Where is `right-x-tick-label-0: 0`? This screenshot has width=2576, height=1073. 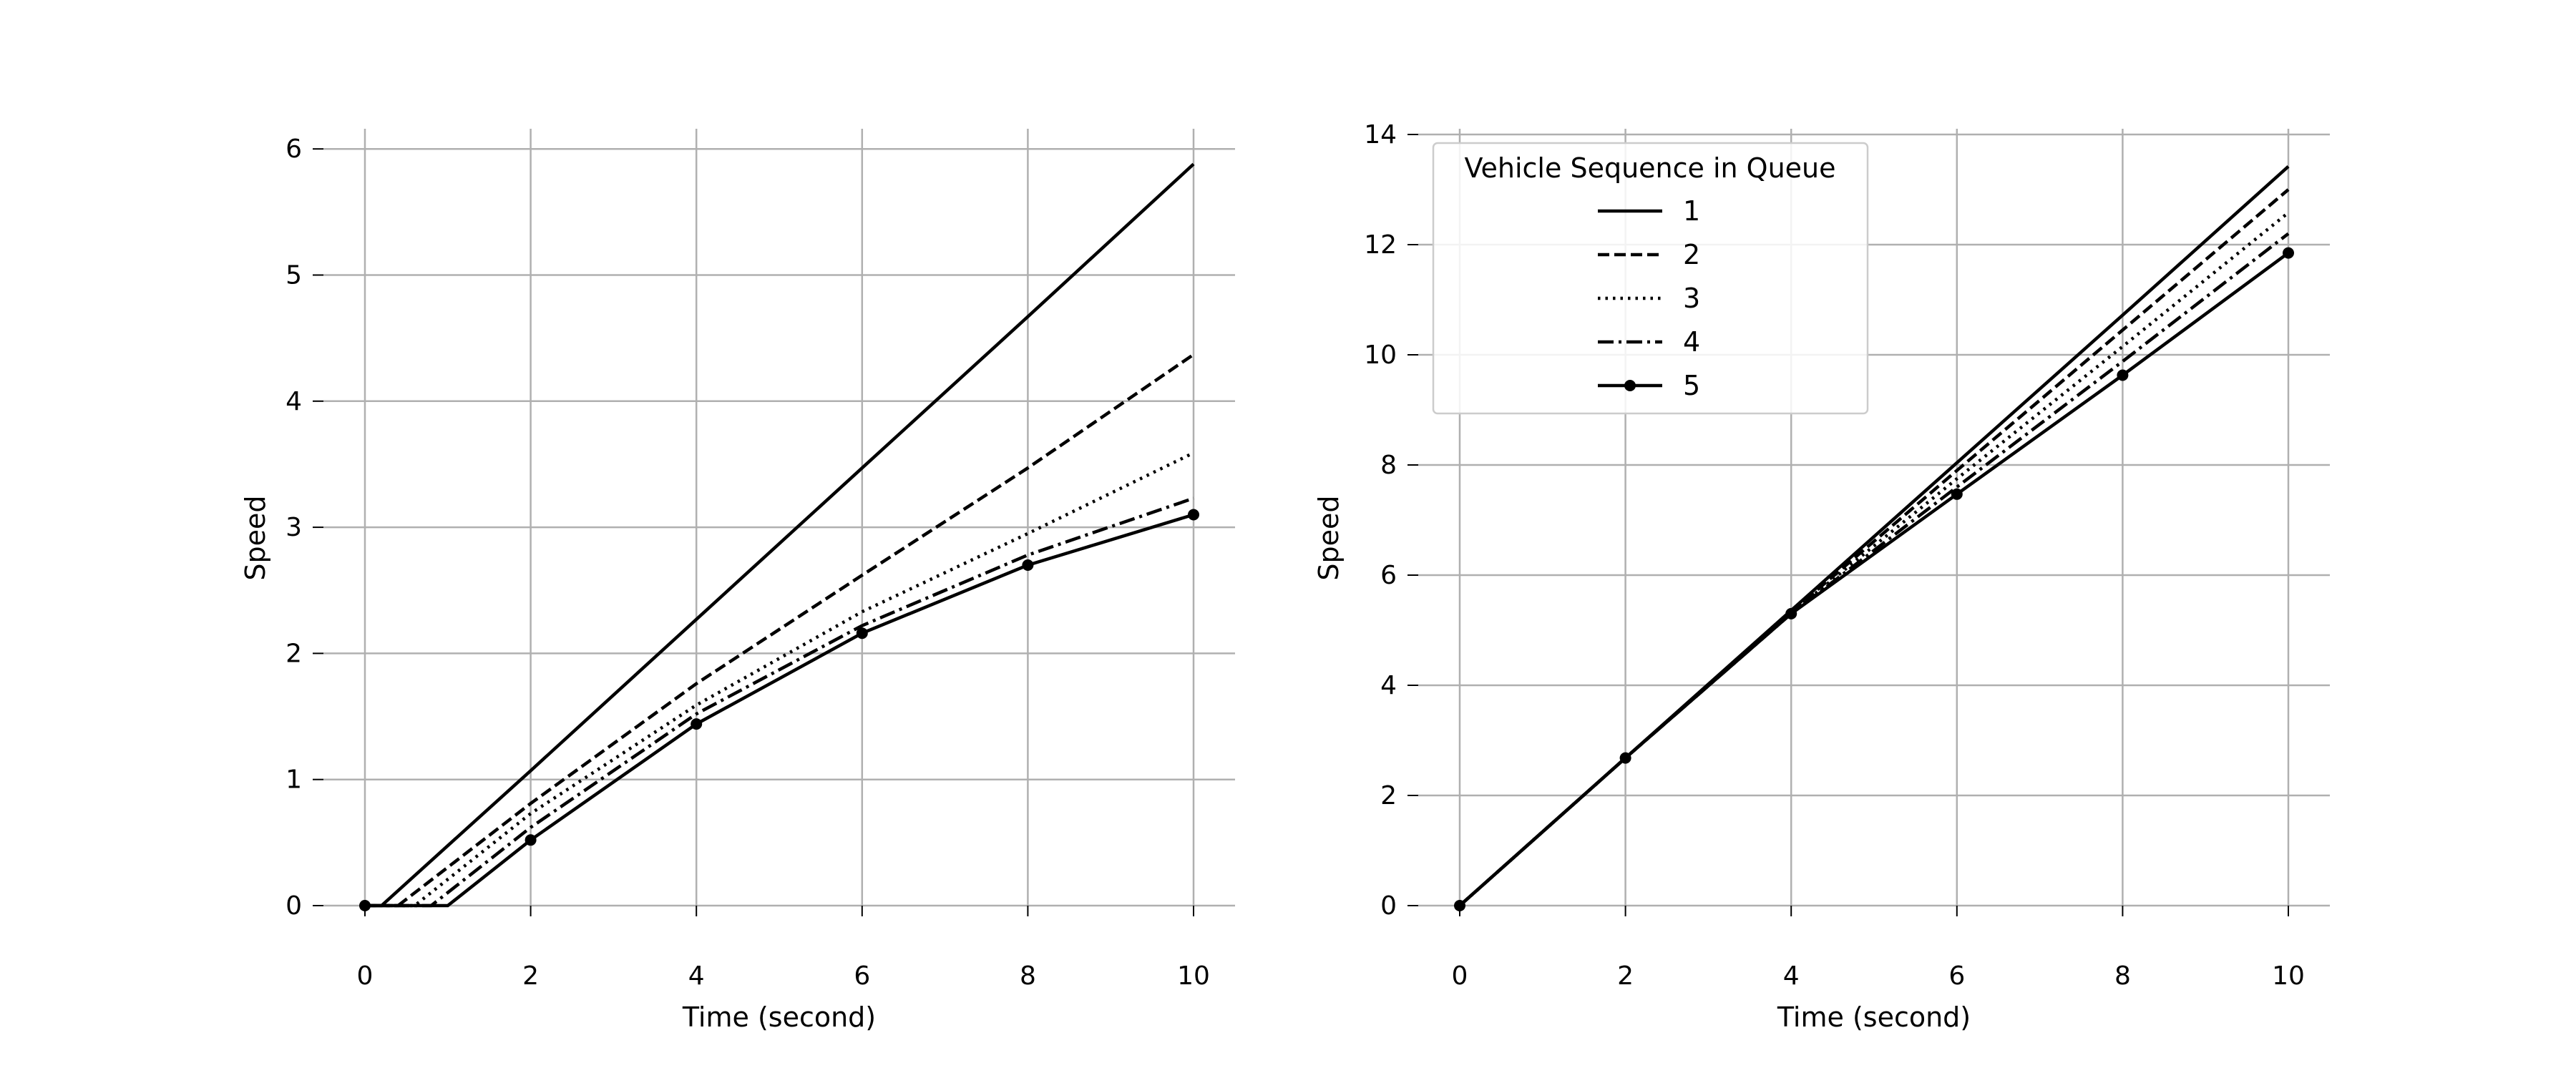
right-x-tick-label-0: 0 is located at coordinates (1460, 976).